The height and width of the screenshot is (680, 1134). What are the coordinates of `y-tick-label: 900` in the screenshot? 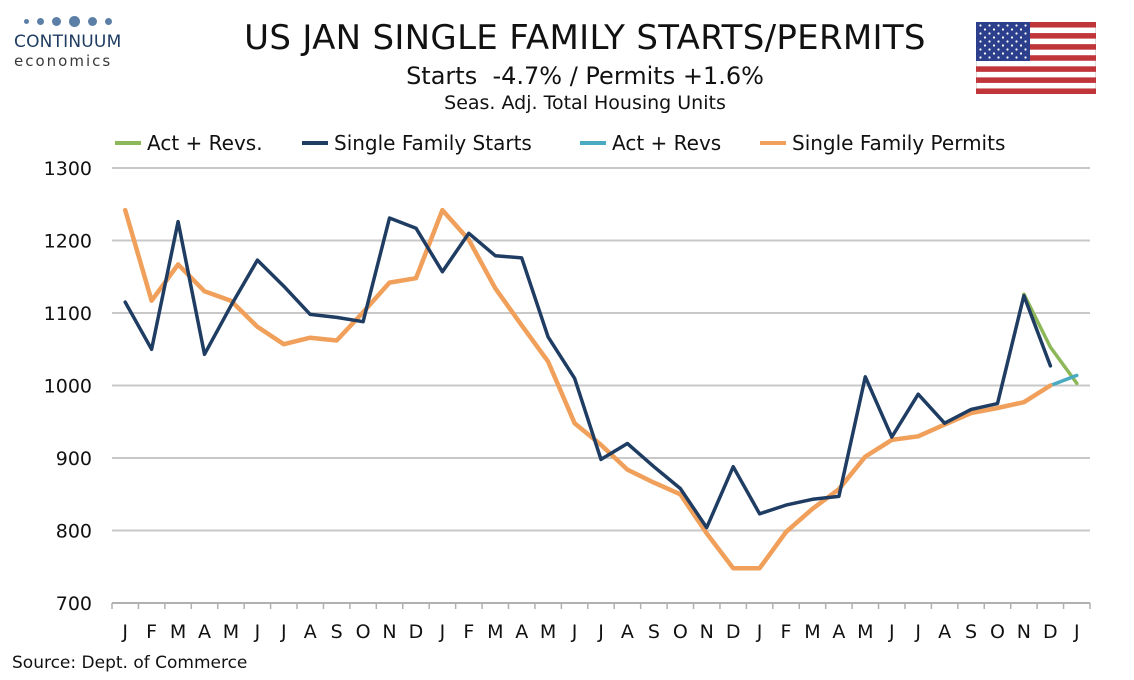 It's located at (74, 459).